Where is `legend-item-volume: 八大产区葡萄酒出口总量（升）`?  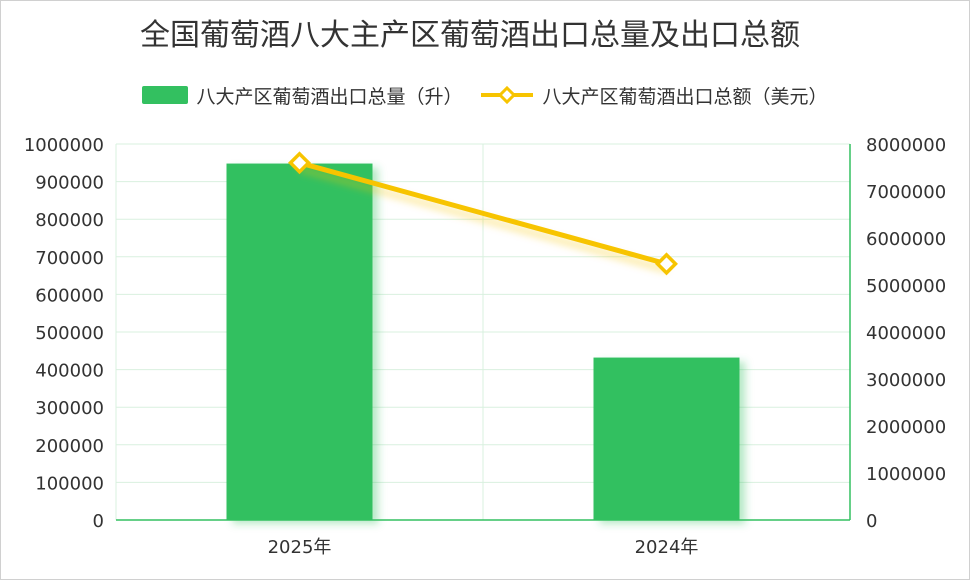
legend-item-volume: 八大产区葡萄酒出口总量（升） is located at coordinates (302, 95).